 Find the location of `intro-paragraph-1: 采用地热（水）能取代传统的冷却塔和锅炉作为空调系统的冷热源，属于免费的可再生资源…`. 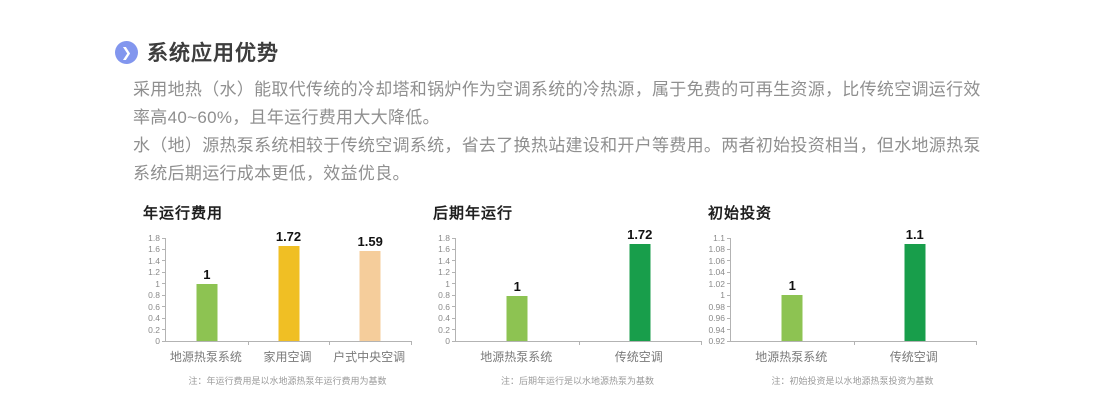

intro-paragraph-1: 采用地热（水）能取代传统的冷却塔和锅炉作为空调系统的冷热源，属于免费的可再生资源… is located at coordinates (557, 103).